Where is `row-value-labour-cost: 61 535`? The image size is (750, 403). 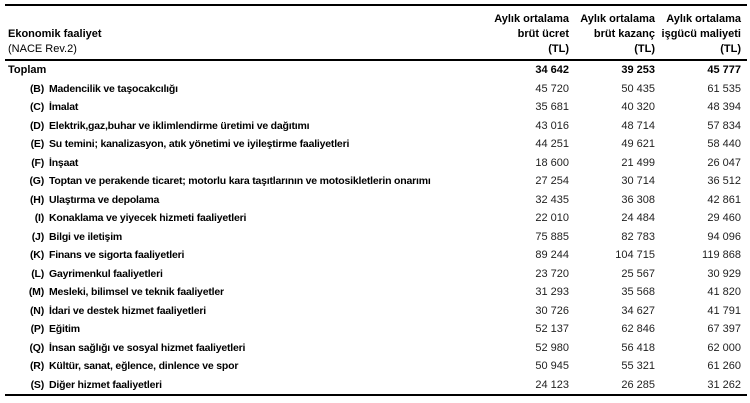
row-value-labour-cost: 61 535 is located at coordinates (724, 88).